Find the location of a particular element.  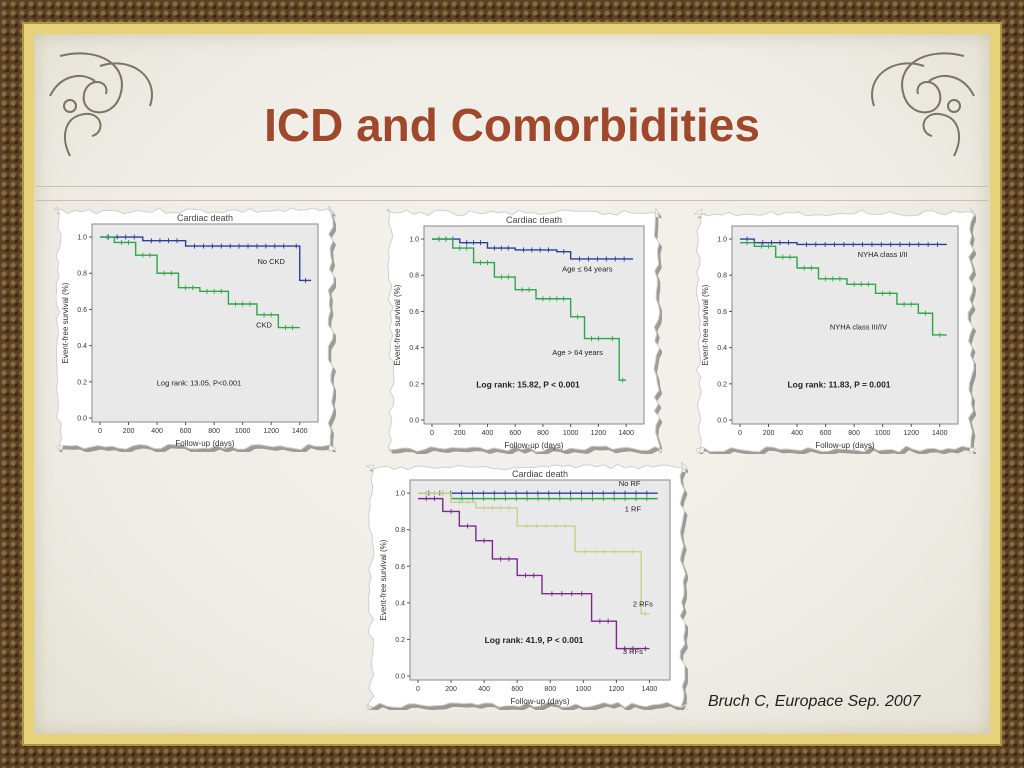

series-label: Age ≤ 64 years is located at coordinates (587, 269).